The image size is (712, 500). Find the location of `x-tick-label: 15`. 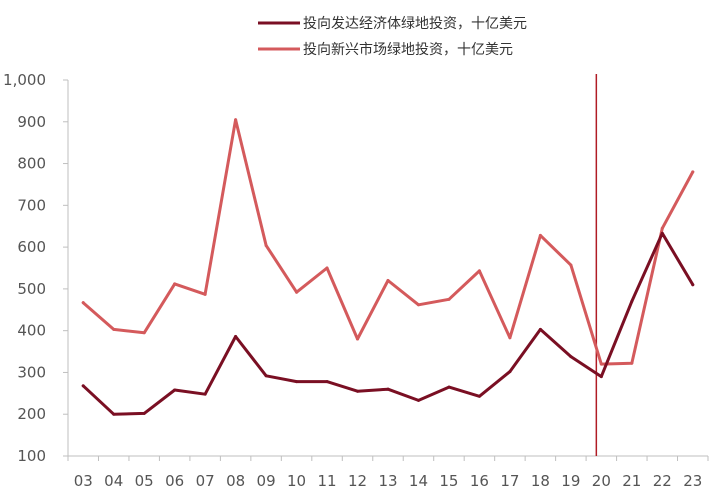

x-tick-label: 15 is located at coordinates (448, 481).